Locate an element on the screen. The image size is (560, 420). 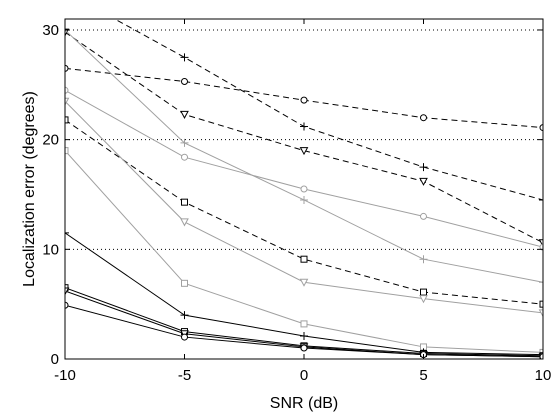
x-tick-label: 0 is located at coordinates (304, 375).